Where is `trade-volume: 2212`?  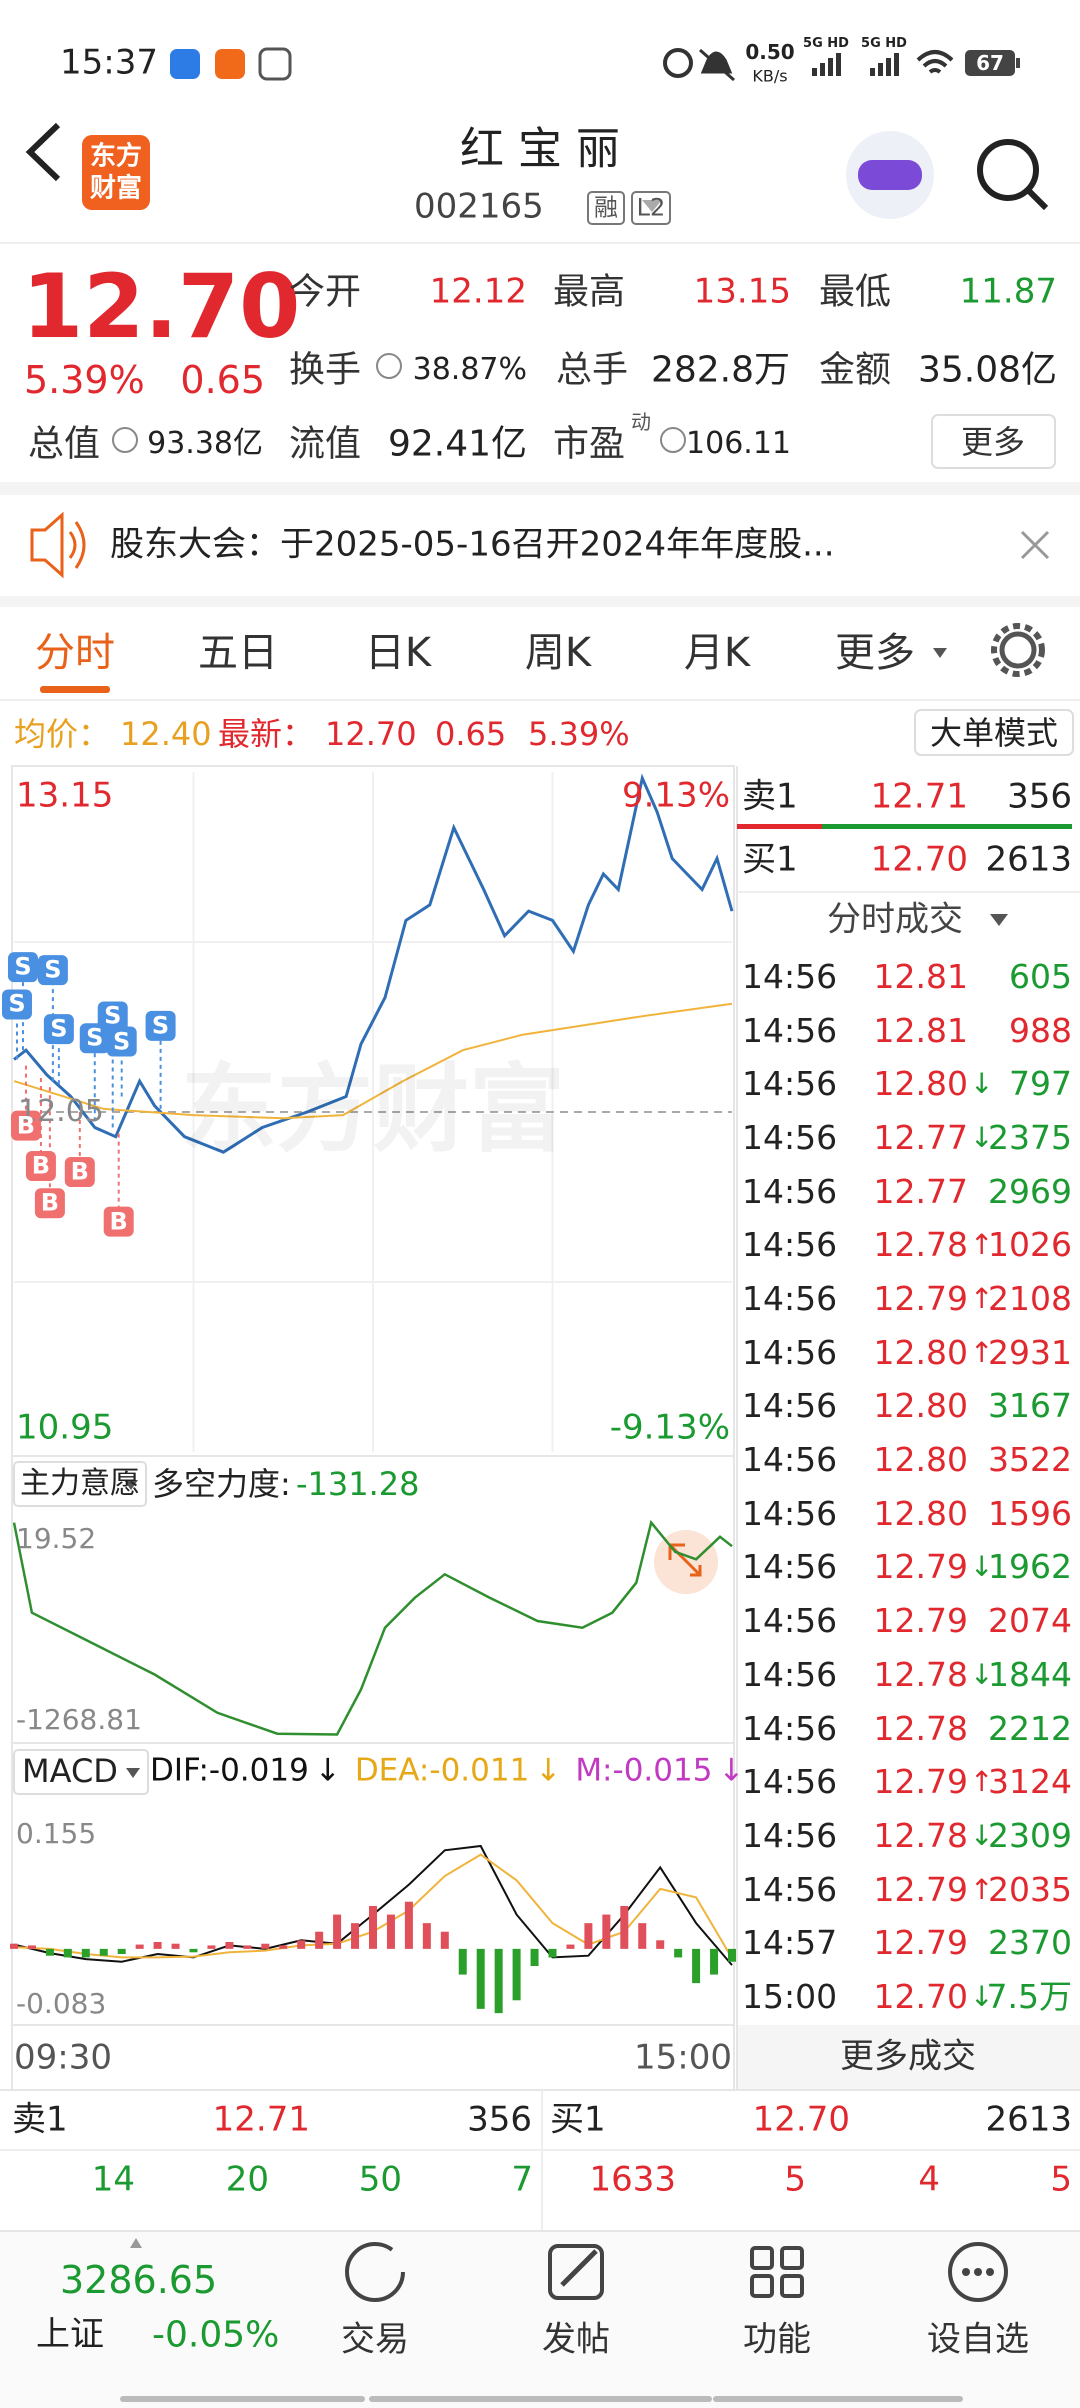 trade-volume: 2212 is located at coordinates (1030, 1728).